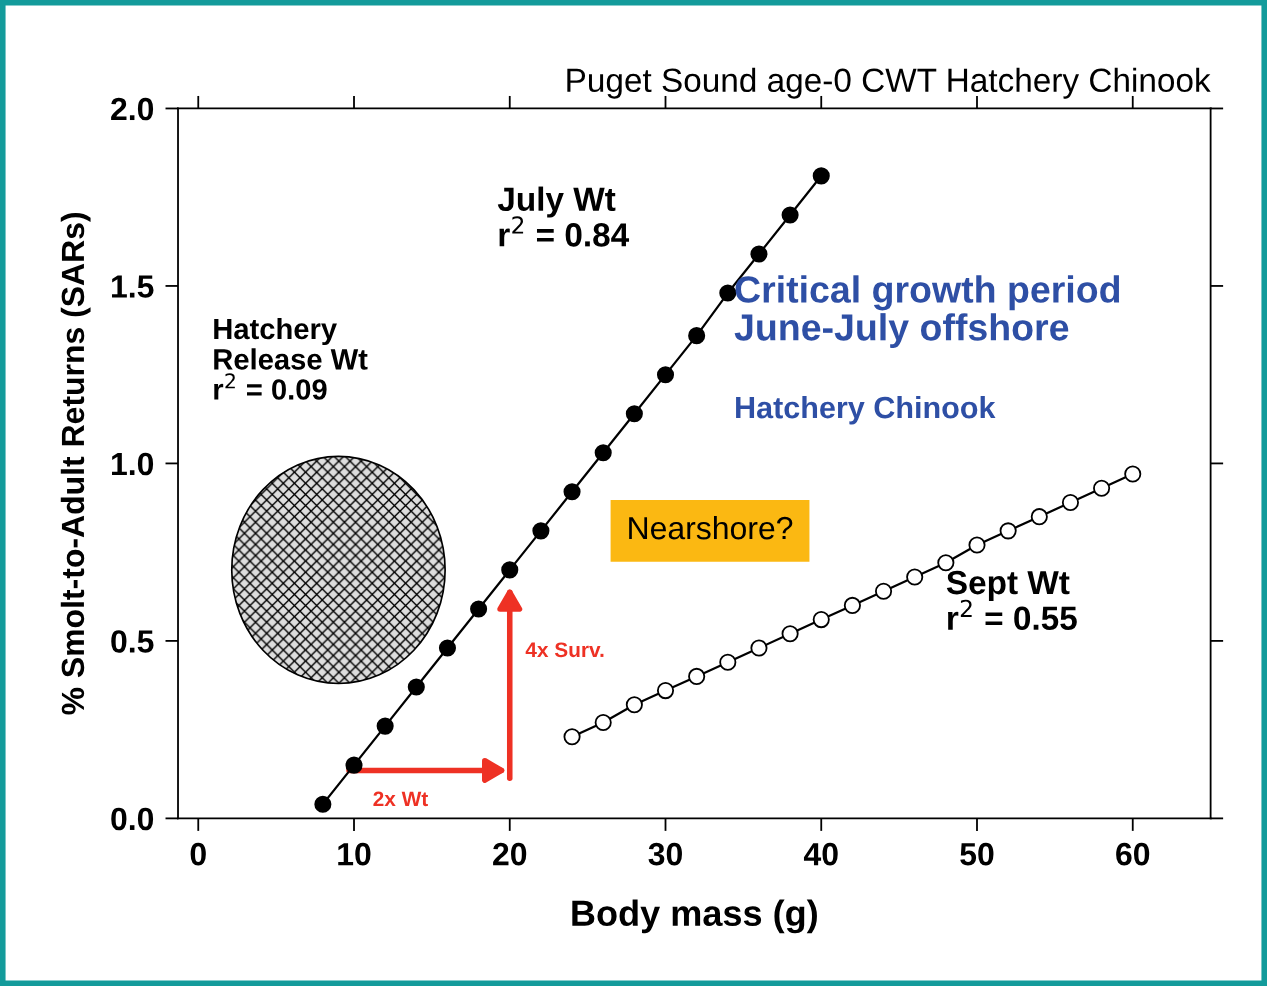 The width and height of the screenshot is (1267, 986). Describe the element at coordinates (889, 83) in the screenshot. I see `chart-title: Puget Sound age-0 CWT Hatchery Chinook` at that location.